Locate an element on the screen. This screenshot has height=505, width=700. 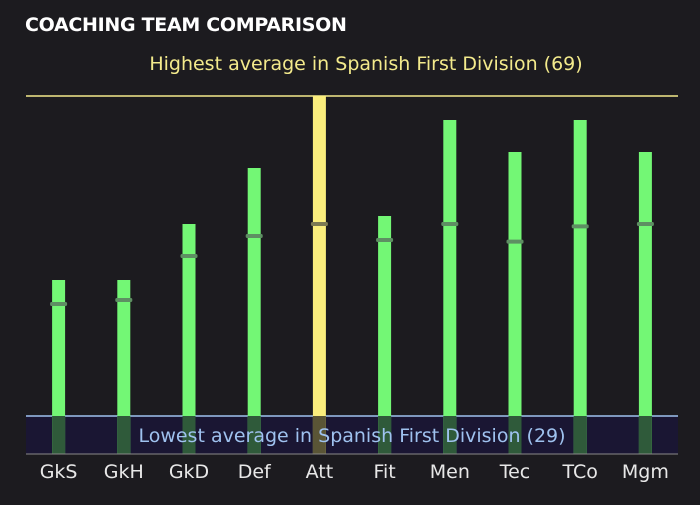
average-marker-gks is located at coordinates (59, 304).